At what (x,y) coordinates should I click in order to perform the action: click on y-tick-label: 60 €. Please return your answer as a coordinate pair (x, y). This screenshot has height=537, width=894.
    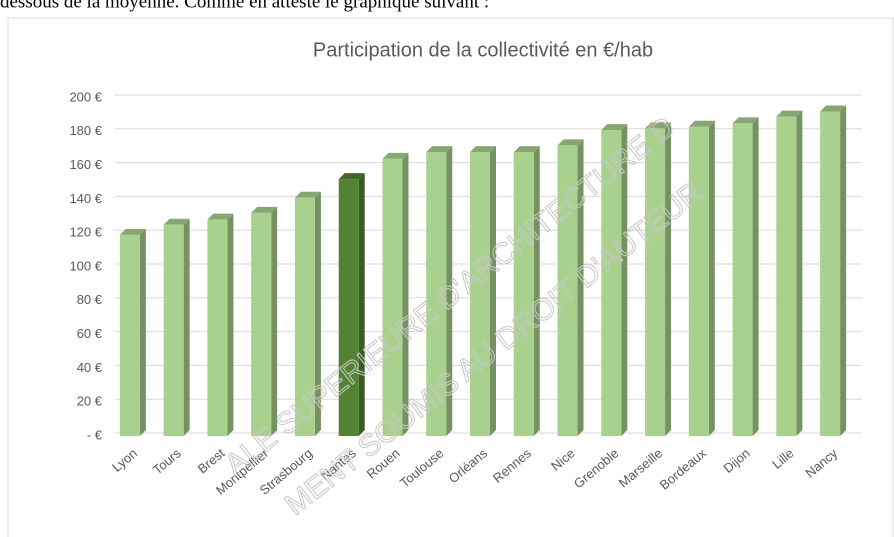
    Looking at the image, I should click on (90, 333).